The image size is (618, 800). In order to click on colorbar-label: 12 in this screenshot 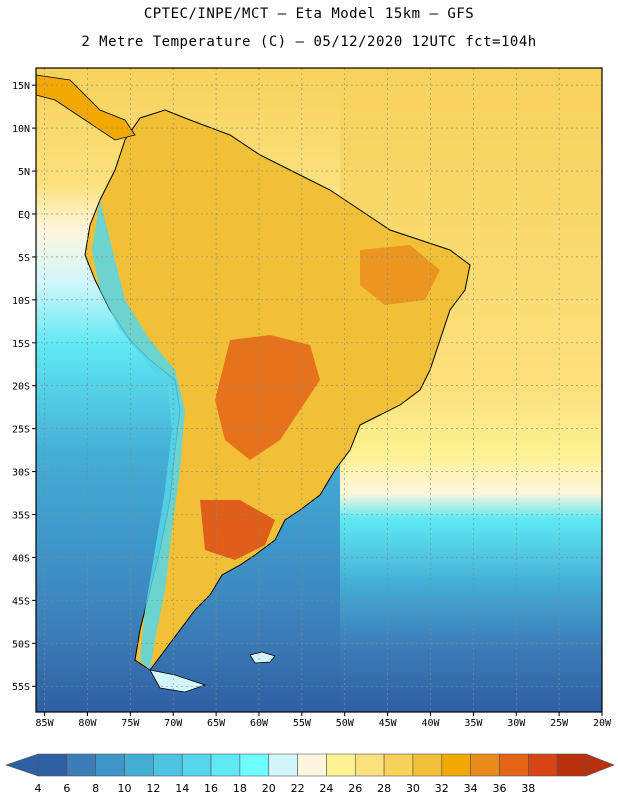, I will do `click(153, 788)`.